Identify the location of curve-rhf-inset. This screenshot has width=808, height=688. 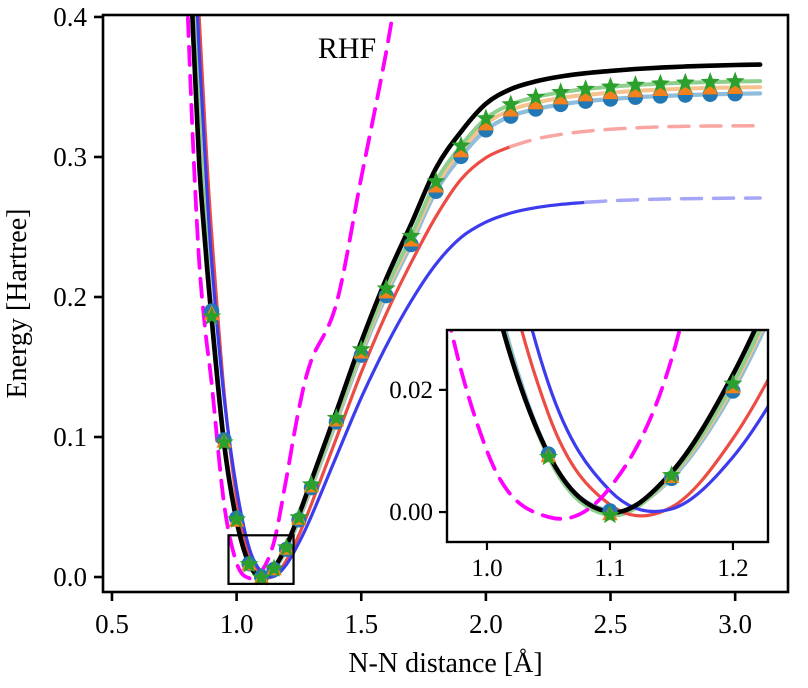
(565, 425).